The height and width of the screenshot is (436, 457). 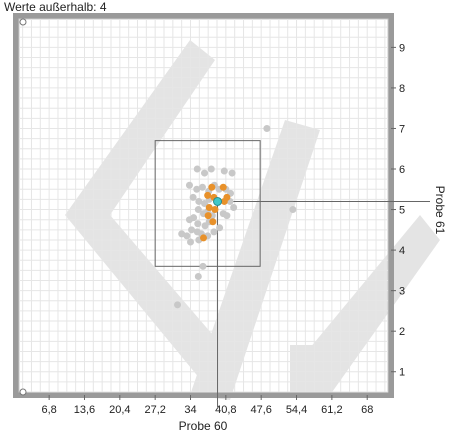 I want to click on selection-box, so click(x=207, y=203).